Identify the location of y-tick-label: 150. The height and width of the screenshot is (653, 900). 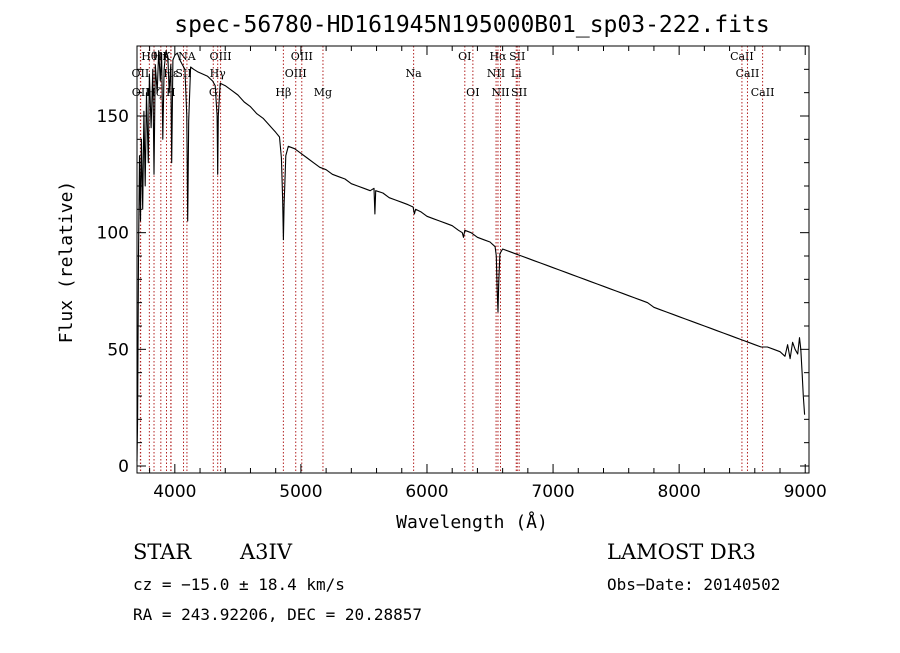
(113, 117).